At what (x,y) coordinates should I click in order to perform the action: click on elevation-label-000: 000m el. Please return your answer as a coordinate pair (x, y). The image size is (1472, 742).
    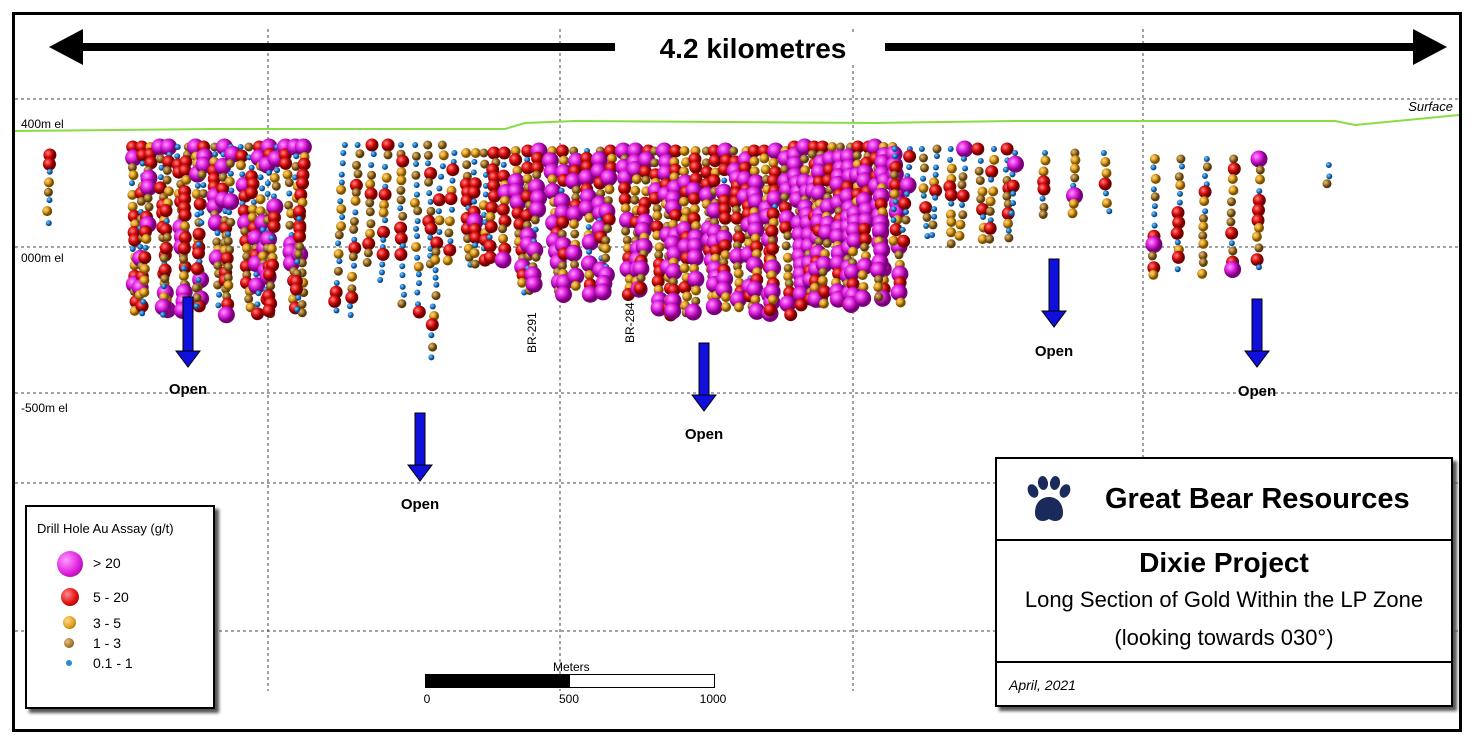
    Looking at the image, I should click on (42, 258).